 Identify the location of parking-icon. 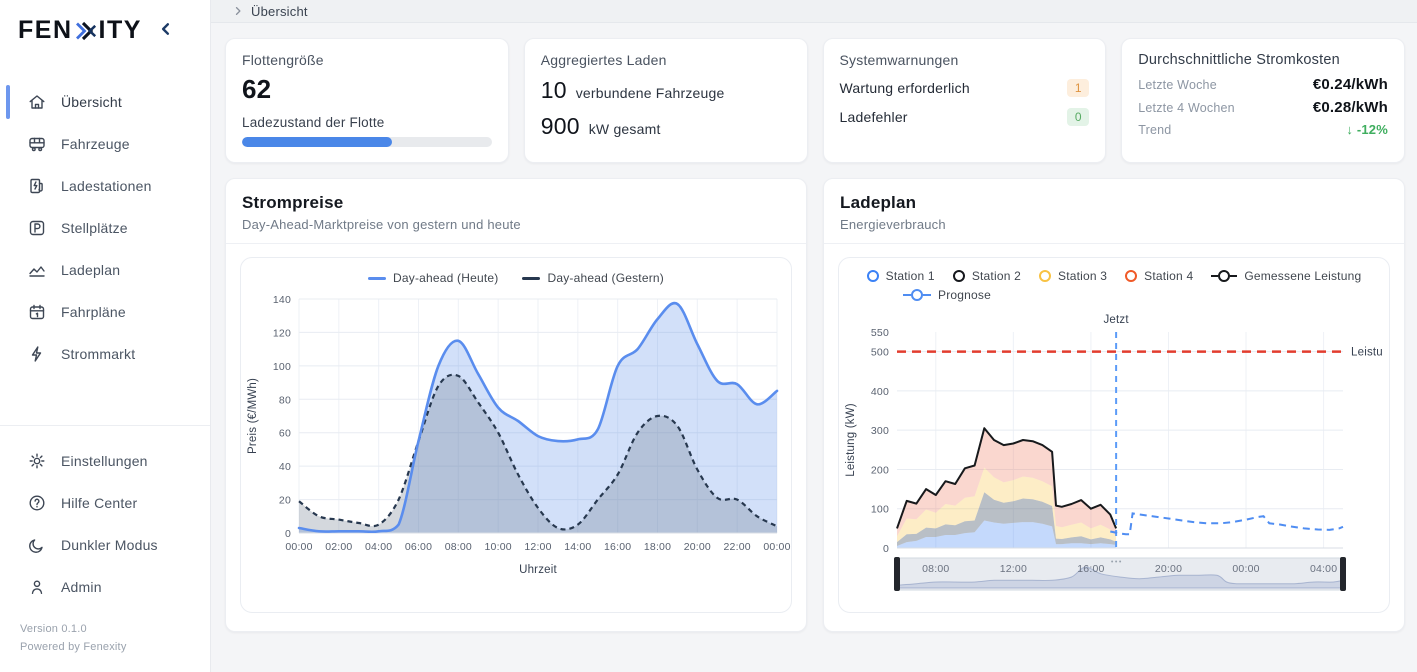
(37, 228).